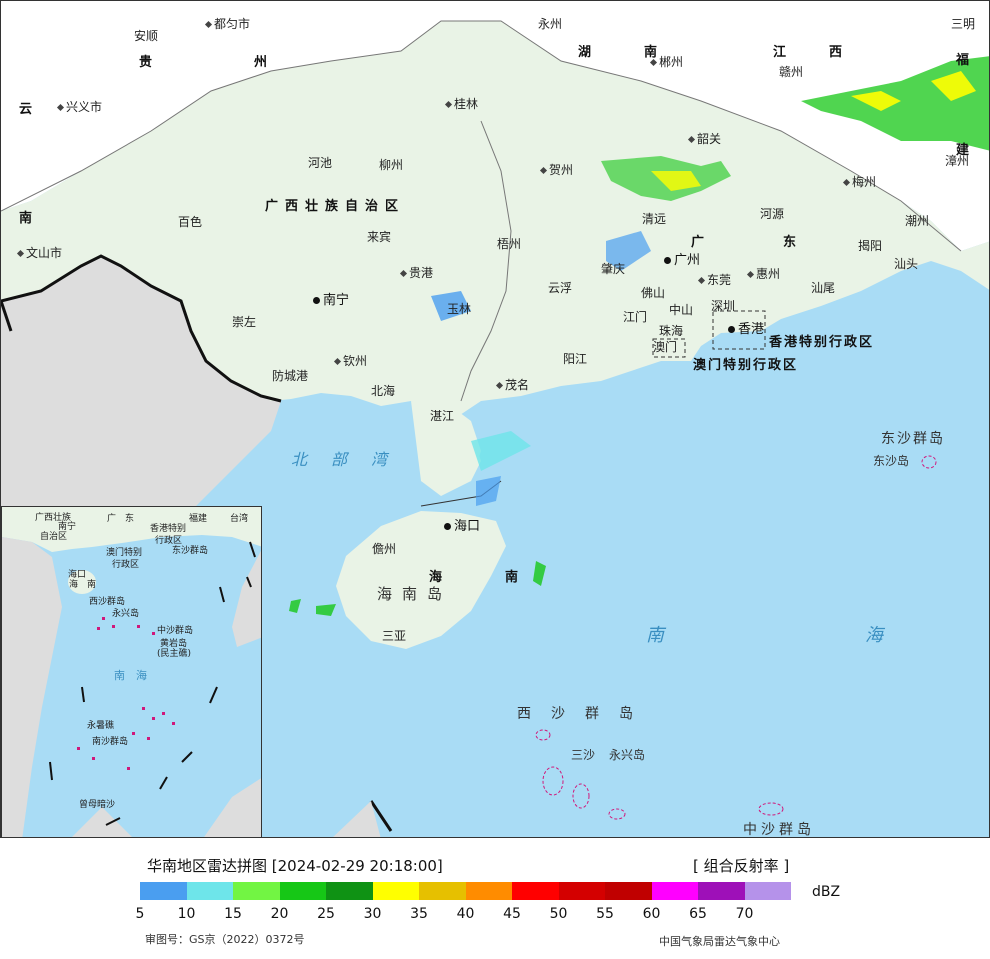 The width and height of the screenshot is (990, 959). Describe the element at coordinates (442, 416) in the screenshot. I see `city-zhanjiang: 湛江` at that location.